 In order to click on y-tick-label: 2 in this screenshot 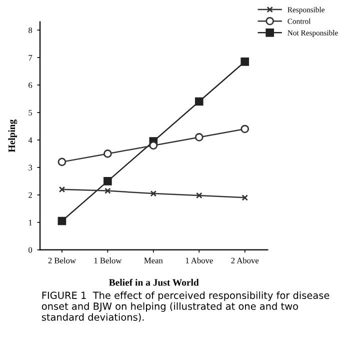, I will do `click(30, 195)`.